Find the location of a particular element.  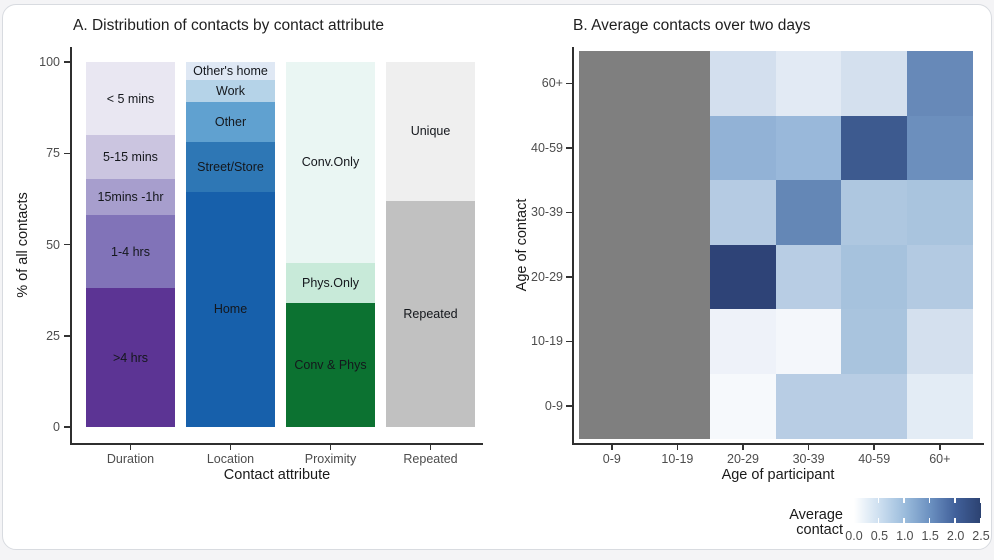

bar-segment-label: Phys.Only is located at coordinates (330, 282).